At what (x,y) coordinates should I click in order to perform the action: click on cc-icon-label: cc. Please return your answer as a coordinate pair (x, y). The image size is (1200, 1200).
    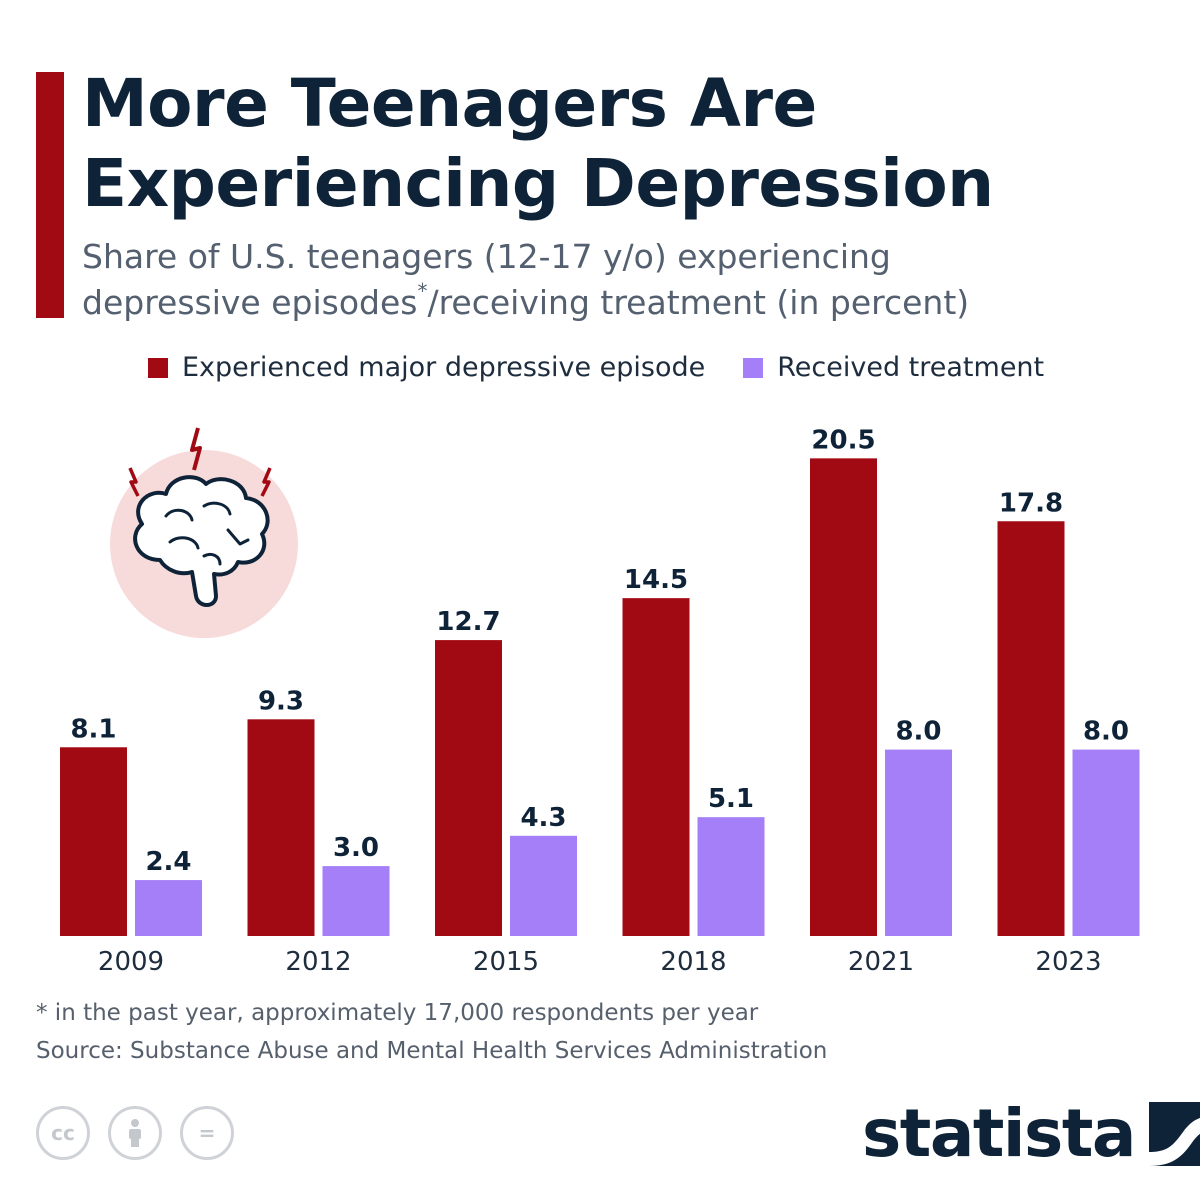
    Looking at the image, I should click on (63, 1133).